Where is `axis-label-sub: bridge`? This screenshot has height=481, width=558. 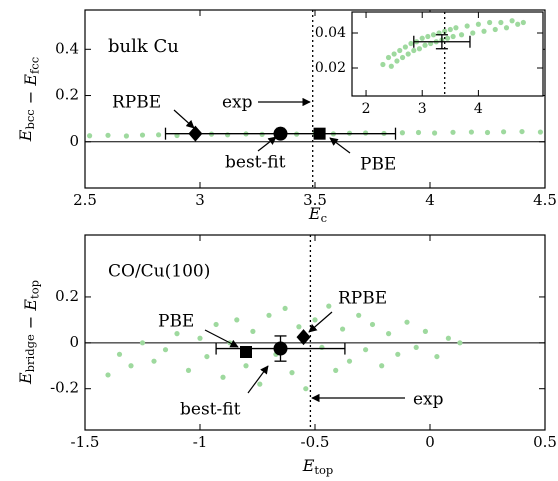
axis-label-sub: bridge is located at coordinates (30, 353).